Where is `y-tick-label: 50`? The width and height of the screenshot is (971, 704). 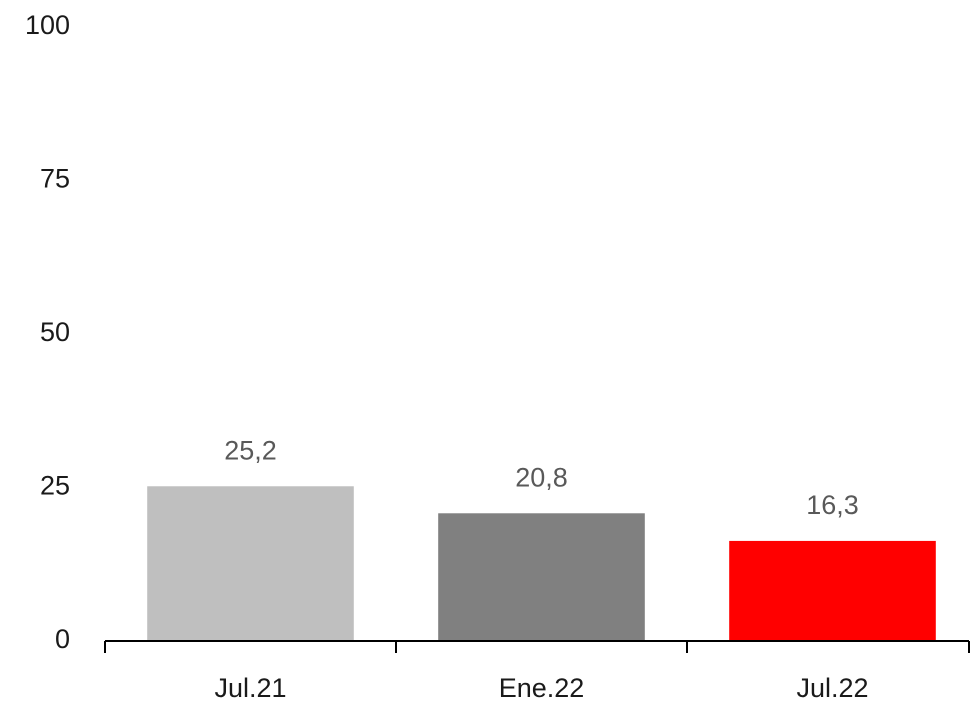
y-tick-label: 50 is located at coordinates (55, 332).